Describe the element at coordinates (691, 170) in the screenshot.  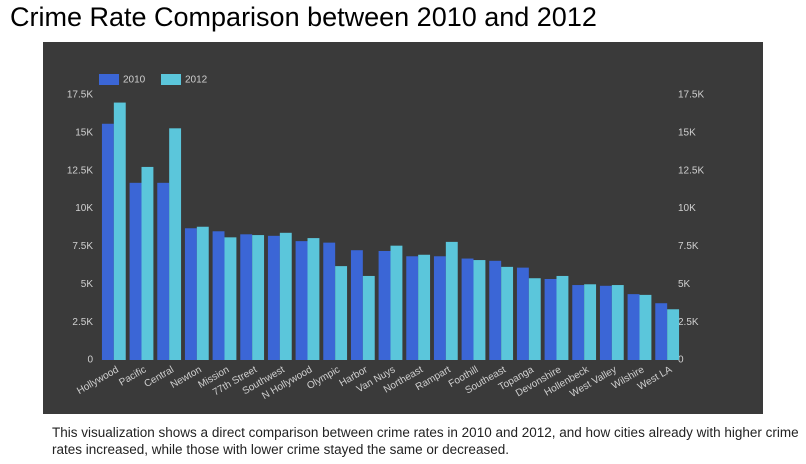
I see `y2-tick-label: 12.5K` at that location.